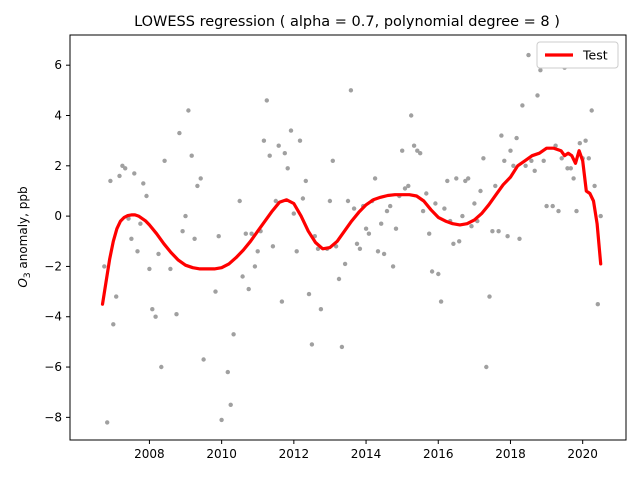 The image size is (640, 480). What do you see at coordinates (595, 55) in the screenshot?
I see `legend-label-test: Test` at bounding box center [595, 55].